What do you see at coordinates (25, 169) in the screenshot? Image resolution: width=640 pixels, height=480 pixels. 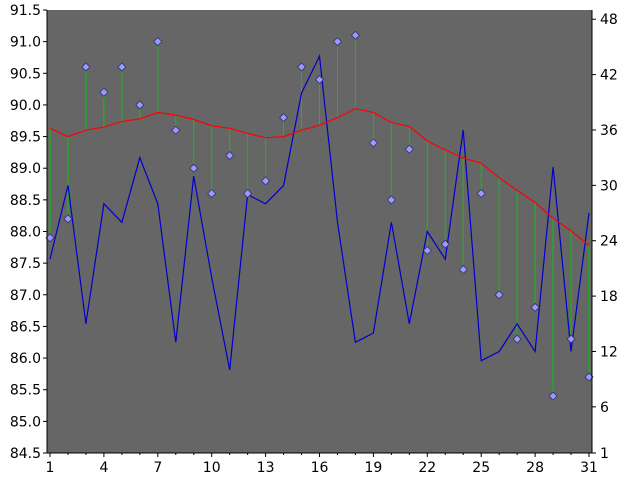 I see `y-left-tick-label: 89.0` at bounding box center [25, 169].